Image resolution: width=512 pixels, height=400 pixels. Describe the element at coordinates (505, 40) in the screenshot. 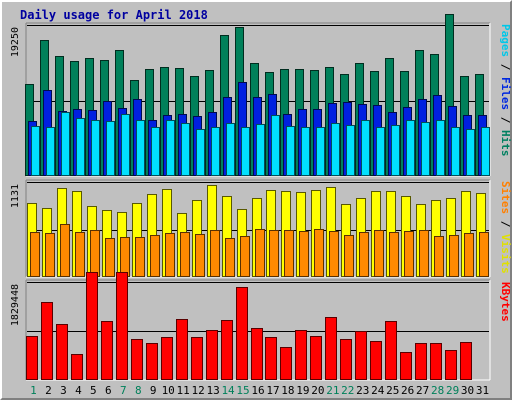

I see `legend-item: Pages` at that location.